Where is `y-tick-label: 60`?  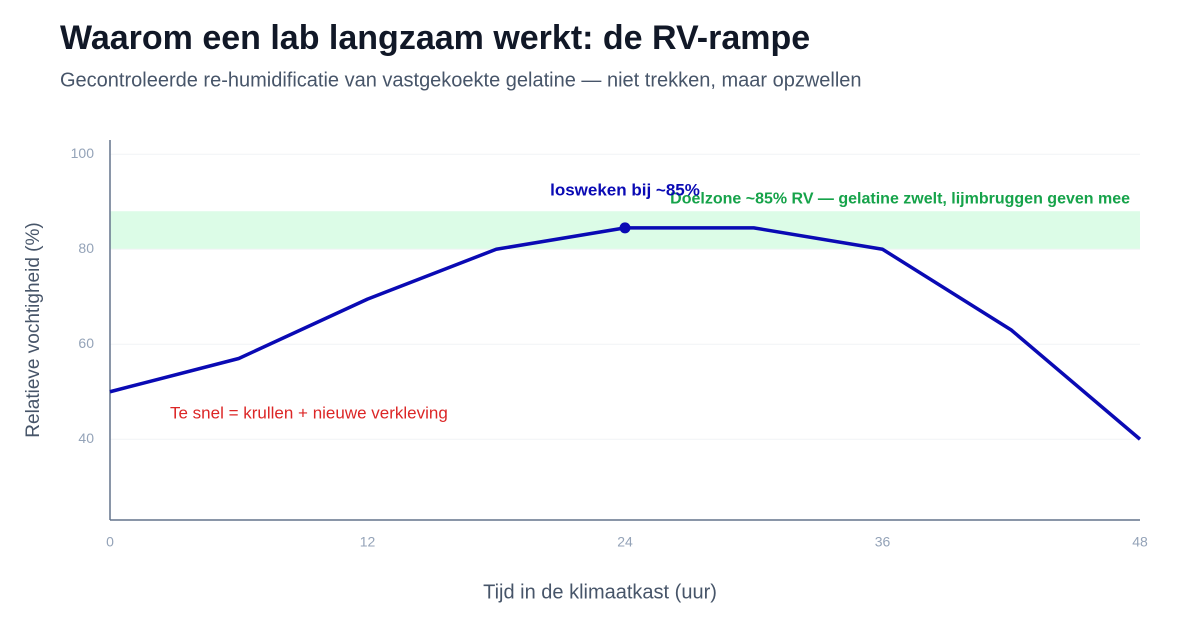 y-tick-label: 60 is located at coordinates (86, 343).